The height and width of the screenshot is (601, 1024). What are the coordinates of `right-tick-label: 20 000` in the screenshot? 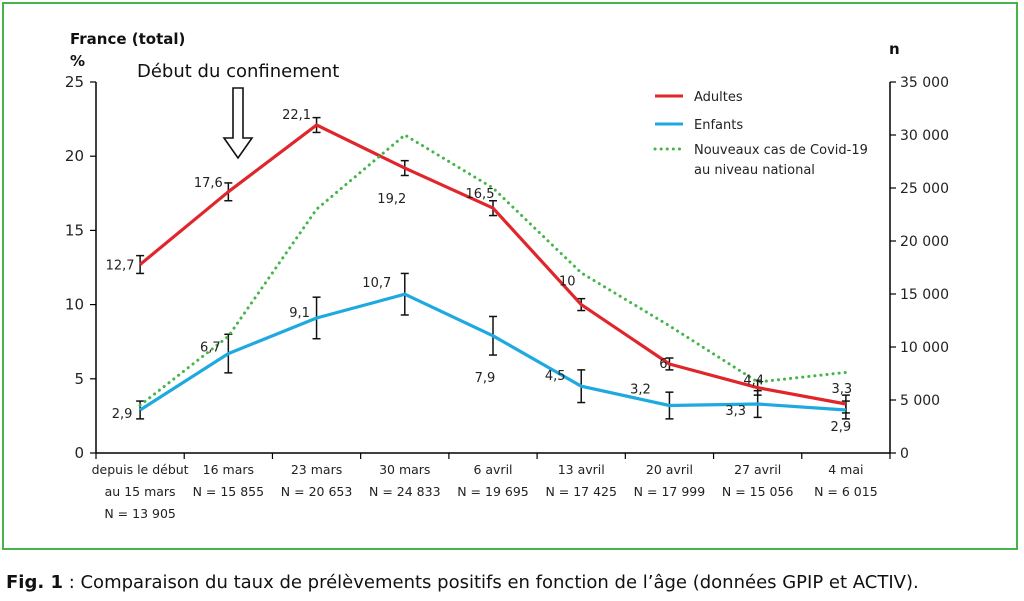 It's located at (924, 242).